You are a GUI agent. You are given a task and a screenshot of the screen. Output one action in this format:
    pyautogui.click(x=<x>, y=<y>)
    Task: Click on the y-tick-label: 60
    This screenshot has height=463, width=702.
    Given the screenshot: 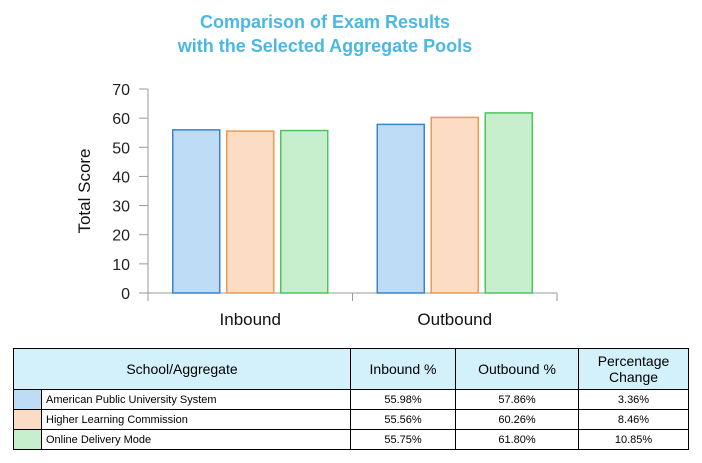 What is the action you would take?
    pyautogui.click(x=121, y=119)
    